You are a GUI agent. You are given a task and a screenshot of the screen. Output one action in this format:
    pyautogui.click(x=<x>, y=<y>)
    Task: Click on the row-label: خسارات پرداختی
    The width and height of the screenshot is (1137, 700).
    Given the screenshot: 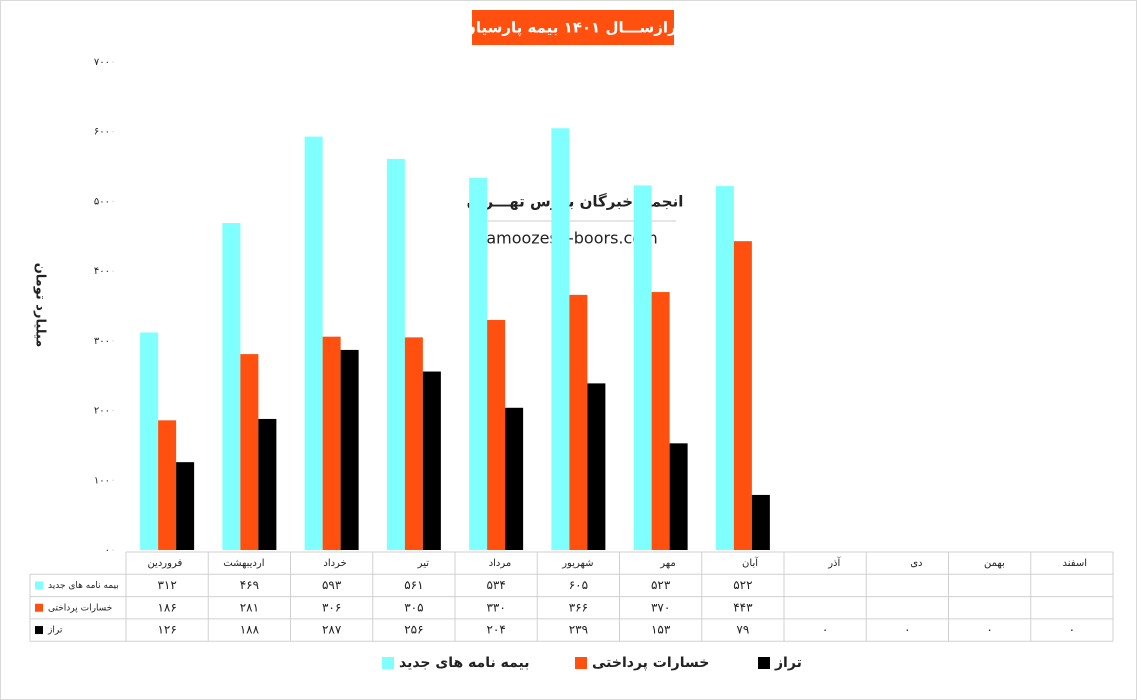 What is the action you would take?
    pyautogui.click(x=80, y=608)
    